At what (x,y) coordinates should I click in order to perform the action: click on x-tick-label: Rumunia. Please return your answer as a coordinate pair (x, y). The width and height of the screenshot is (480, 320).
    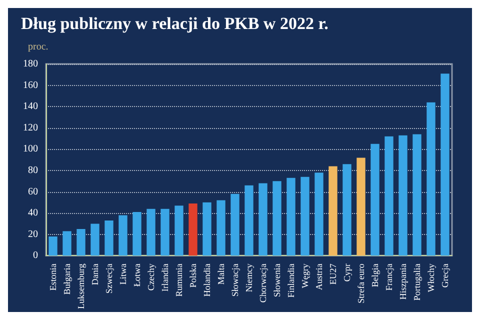
    Looking at the image, I should click on (179, 280).